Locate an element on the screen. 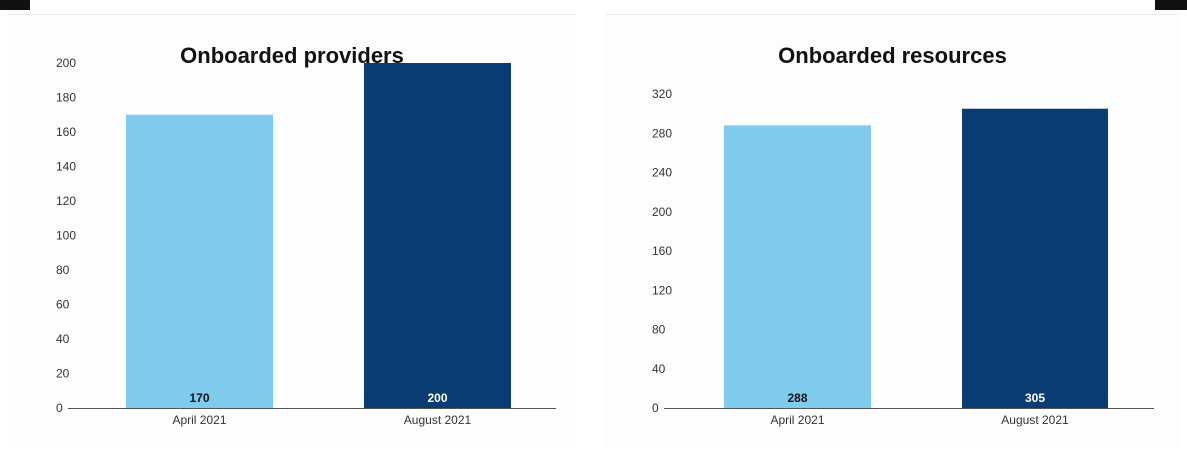 This screenshot has width=1187, height=453. data-label: 170 is located at coordinates (199, 398).